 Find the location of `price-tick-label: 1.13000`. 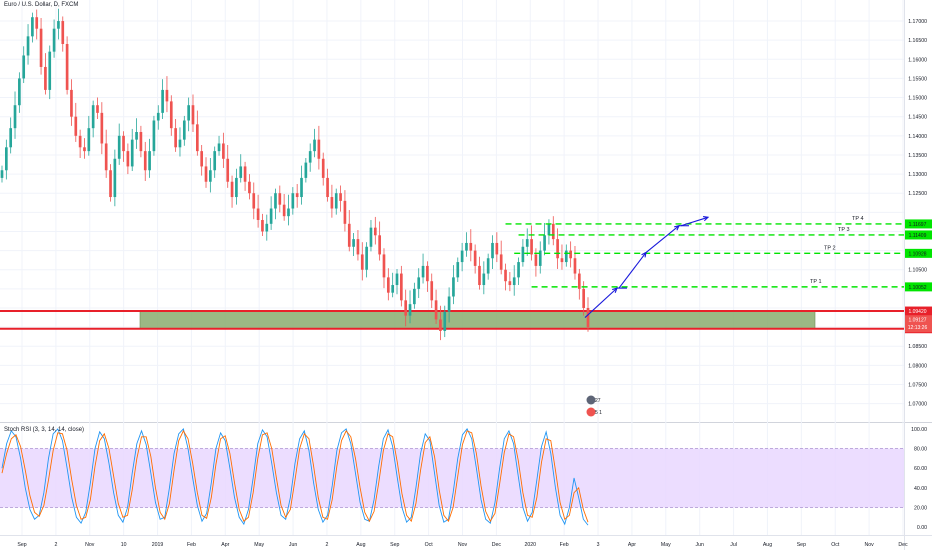

price-tick-label: 1.13000 is located at coordinates (917, 175).